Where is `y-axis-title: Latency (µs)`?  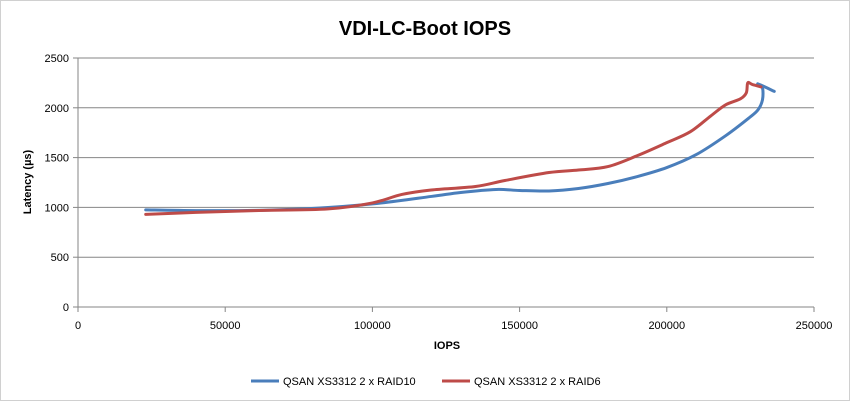
y-axis-title: Latency (µs) is located at coordinates (28, 181).